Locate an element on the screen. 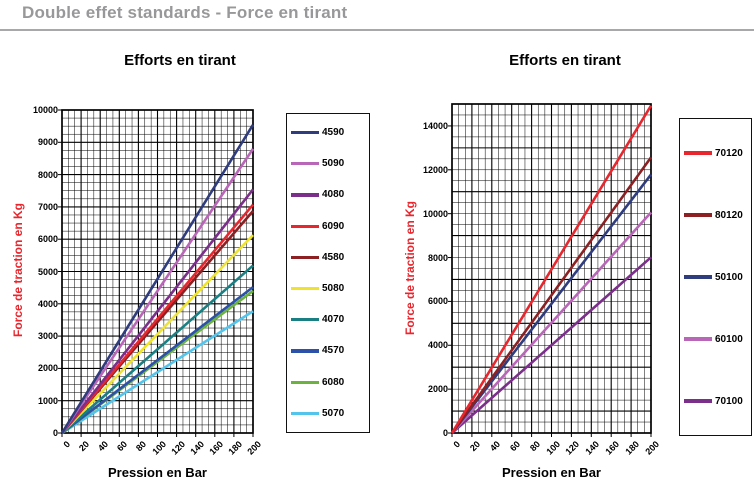 This screenshot has height=490, width=754. legend-item-4080: 4080 is located at coordinates (328, 194).